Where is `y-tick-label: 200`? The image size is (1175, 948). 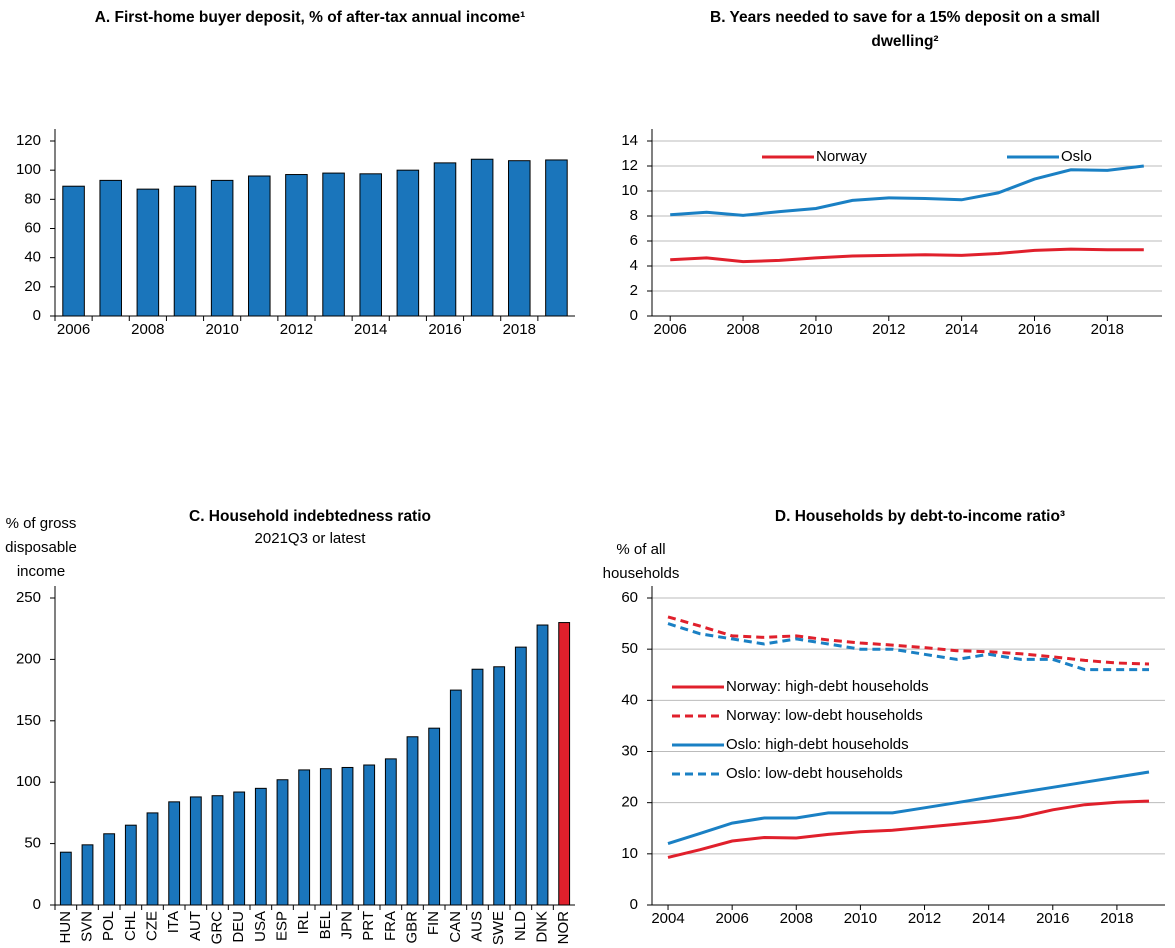 y-tick-label: 200 is located at coordinates (28, 658).